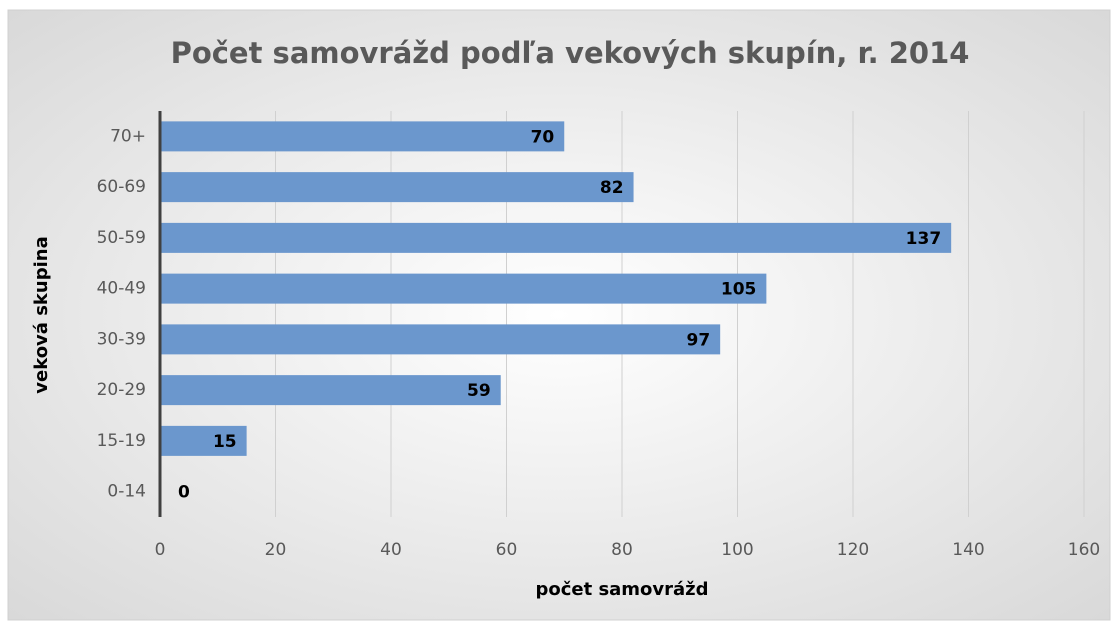  I want to click on data-label: 0, so click(184, 493).